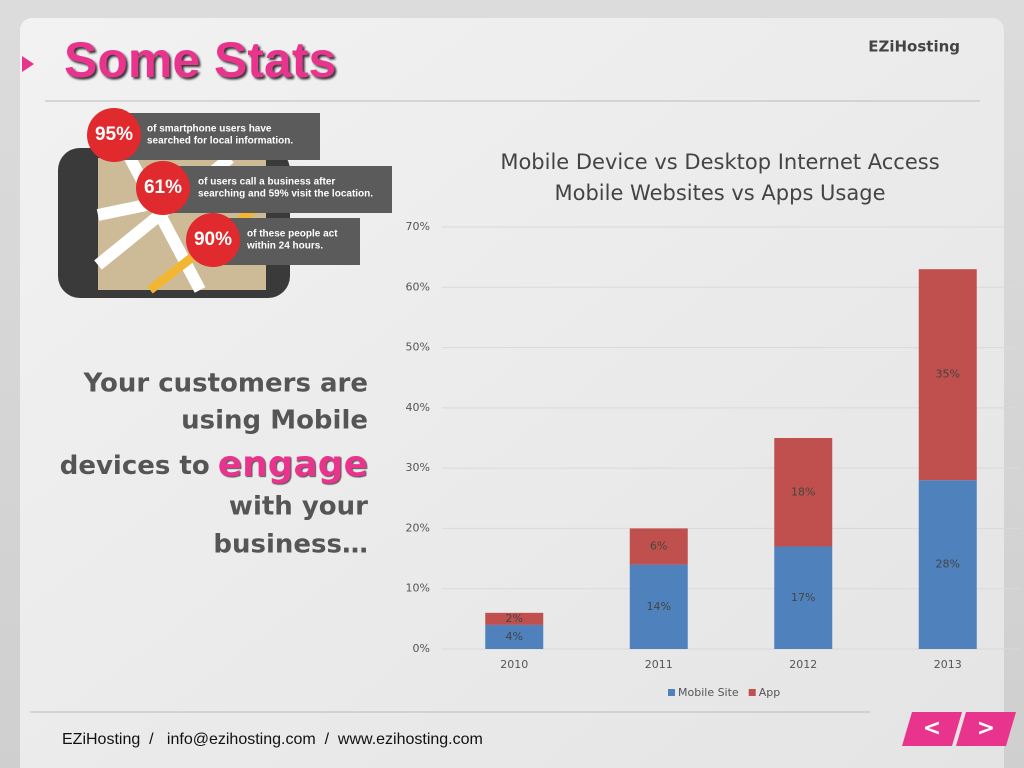 This screenshot has width=1024, height=768. I want to click on highlight: engage, so click(293, 464).